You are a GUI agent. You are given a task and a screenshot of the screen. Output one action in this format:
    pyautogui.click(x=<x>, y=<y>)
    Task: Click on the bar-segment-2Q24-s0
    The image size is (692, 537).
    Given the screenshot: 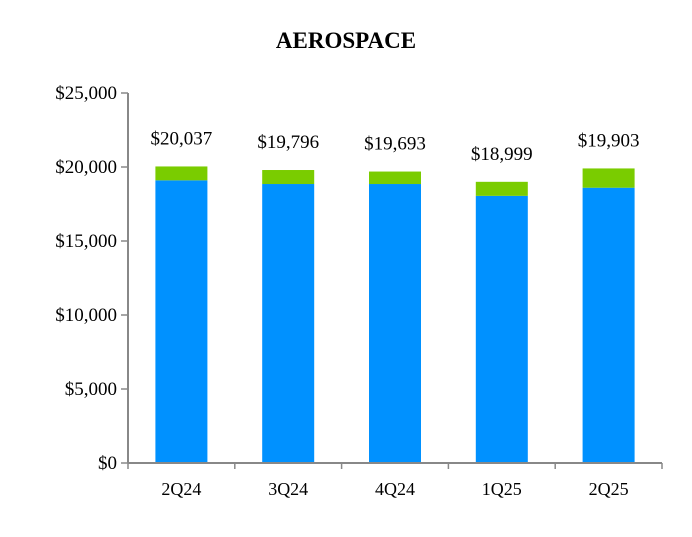 What is the action you would take?
    pyautogui.click(x=181, y=321)
    